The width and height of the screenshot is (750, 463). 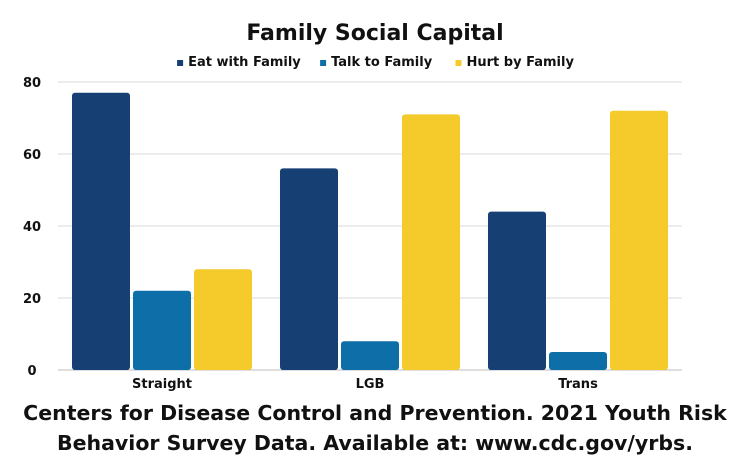 What do you see at coordinates (370, 355) in the screenshot?
I see `bar-lgb-talk-to-family` at bounding box center [370, 355].